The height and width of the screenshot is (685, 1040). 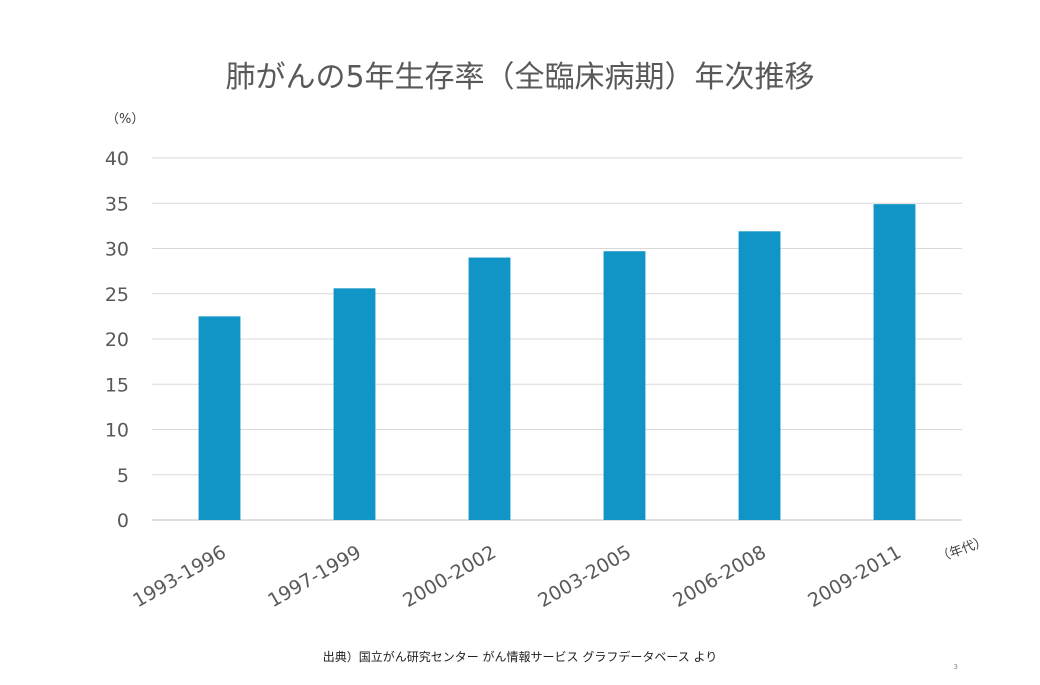 What do you see at coordinates (955, 667) in the screenshot?
I see `page-number: 3` at bounding box center [955, 667].